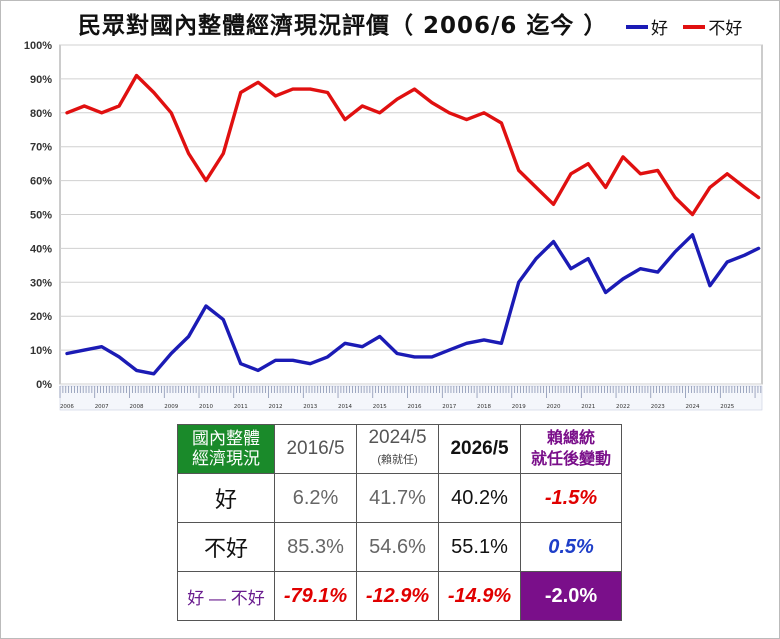 Image resolution: width=780 pixels, height=639 pixels. I want to click on legend-label-good: 好, so click(659, 29).